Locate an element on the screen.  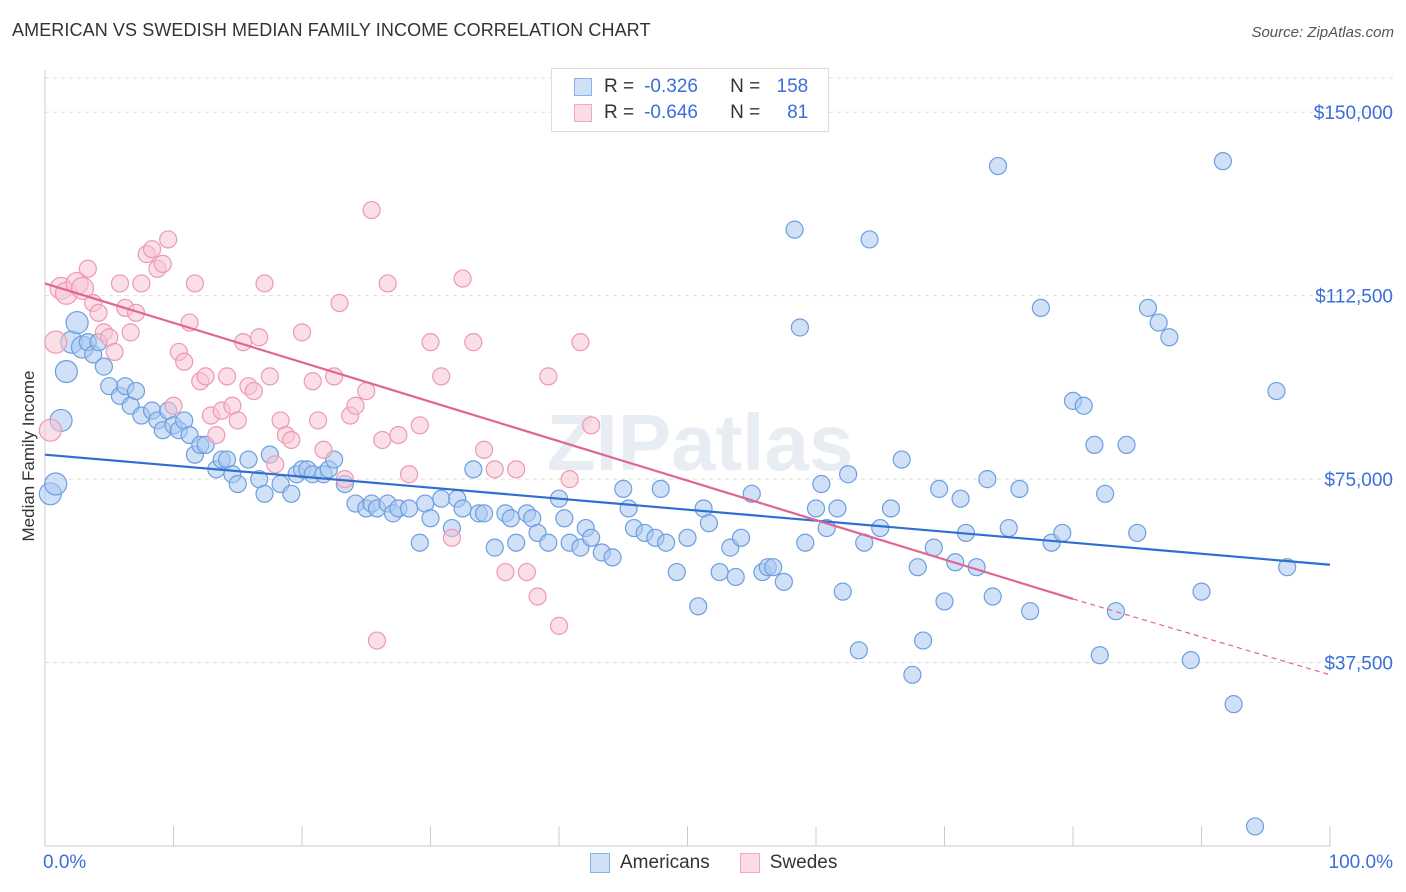
x-tick-label: 0.0% is located at coordinates (64, 862).